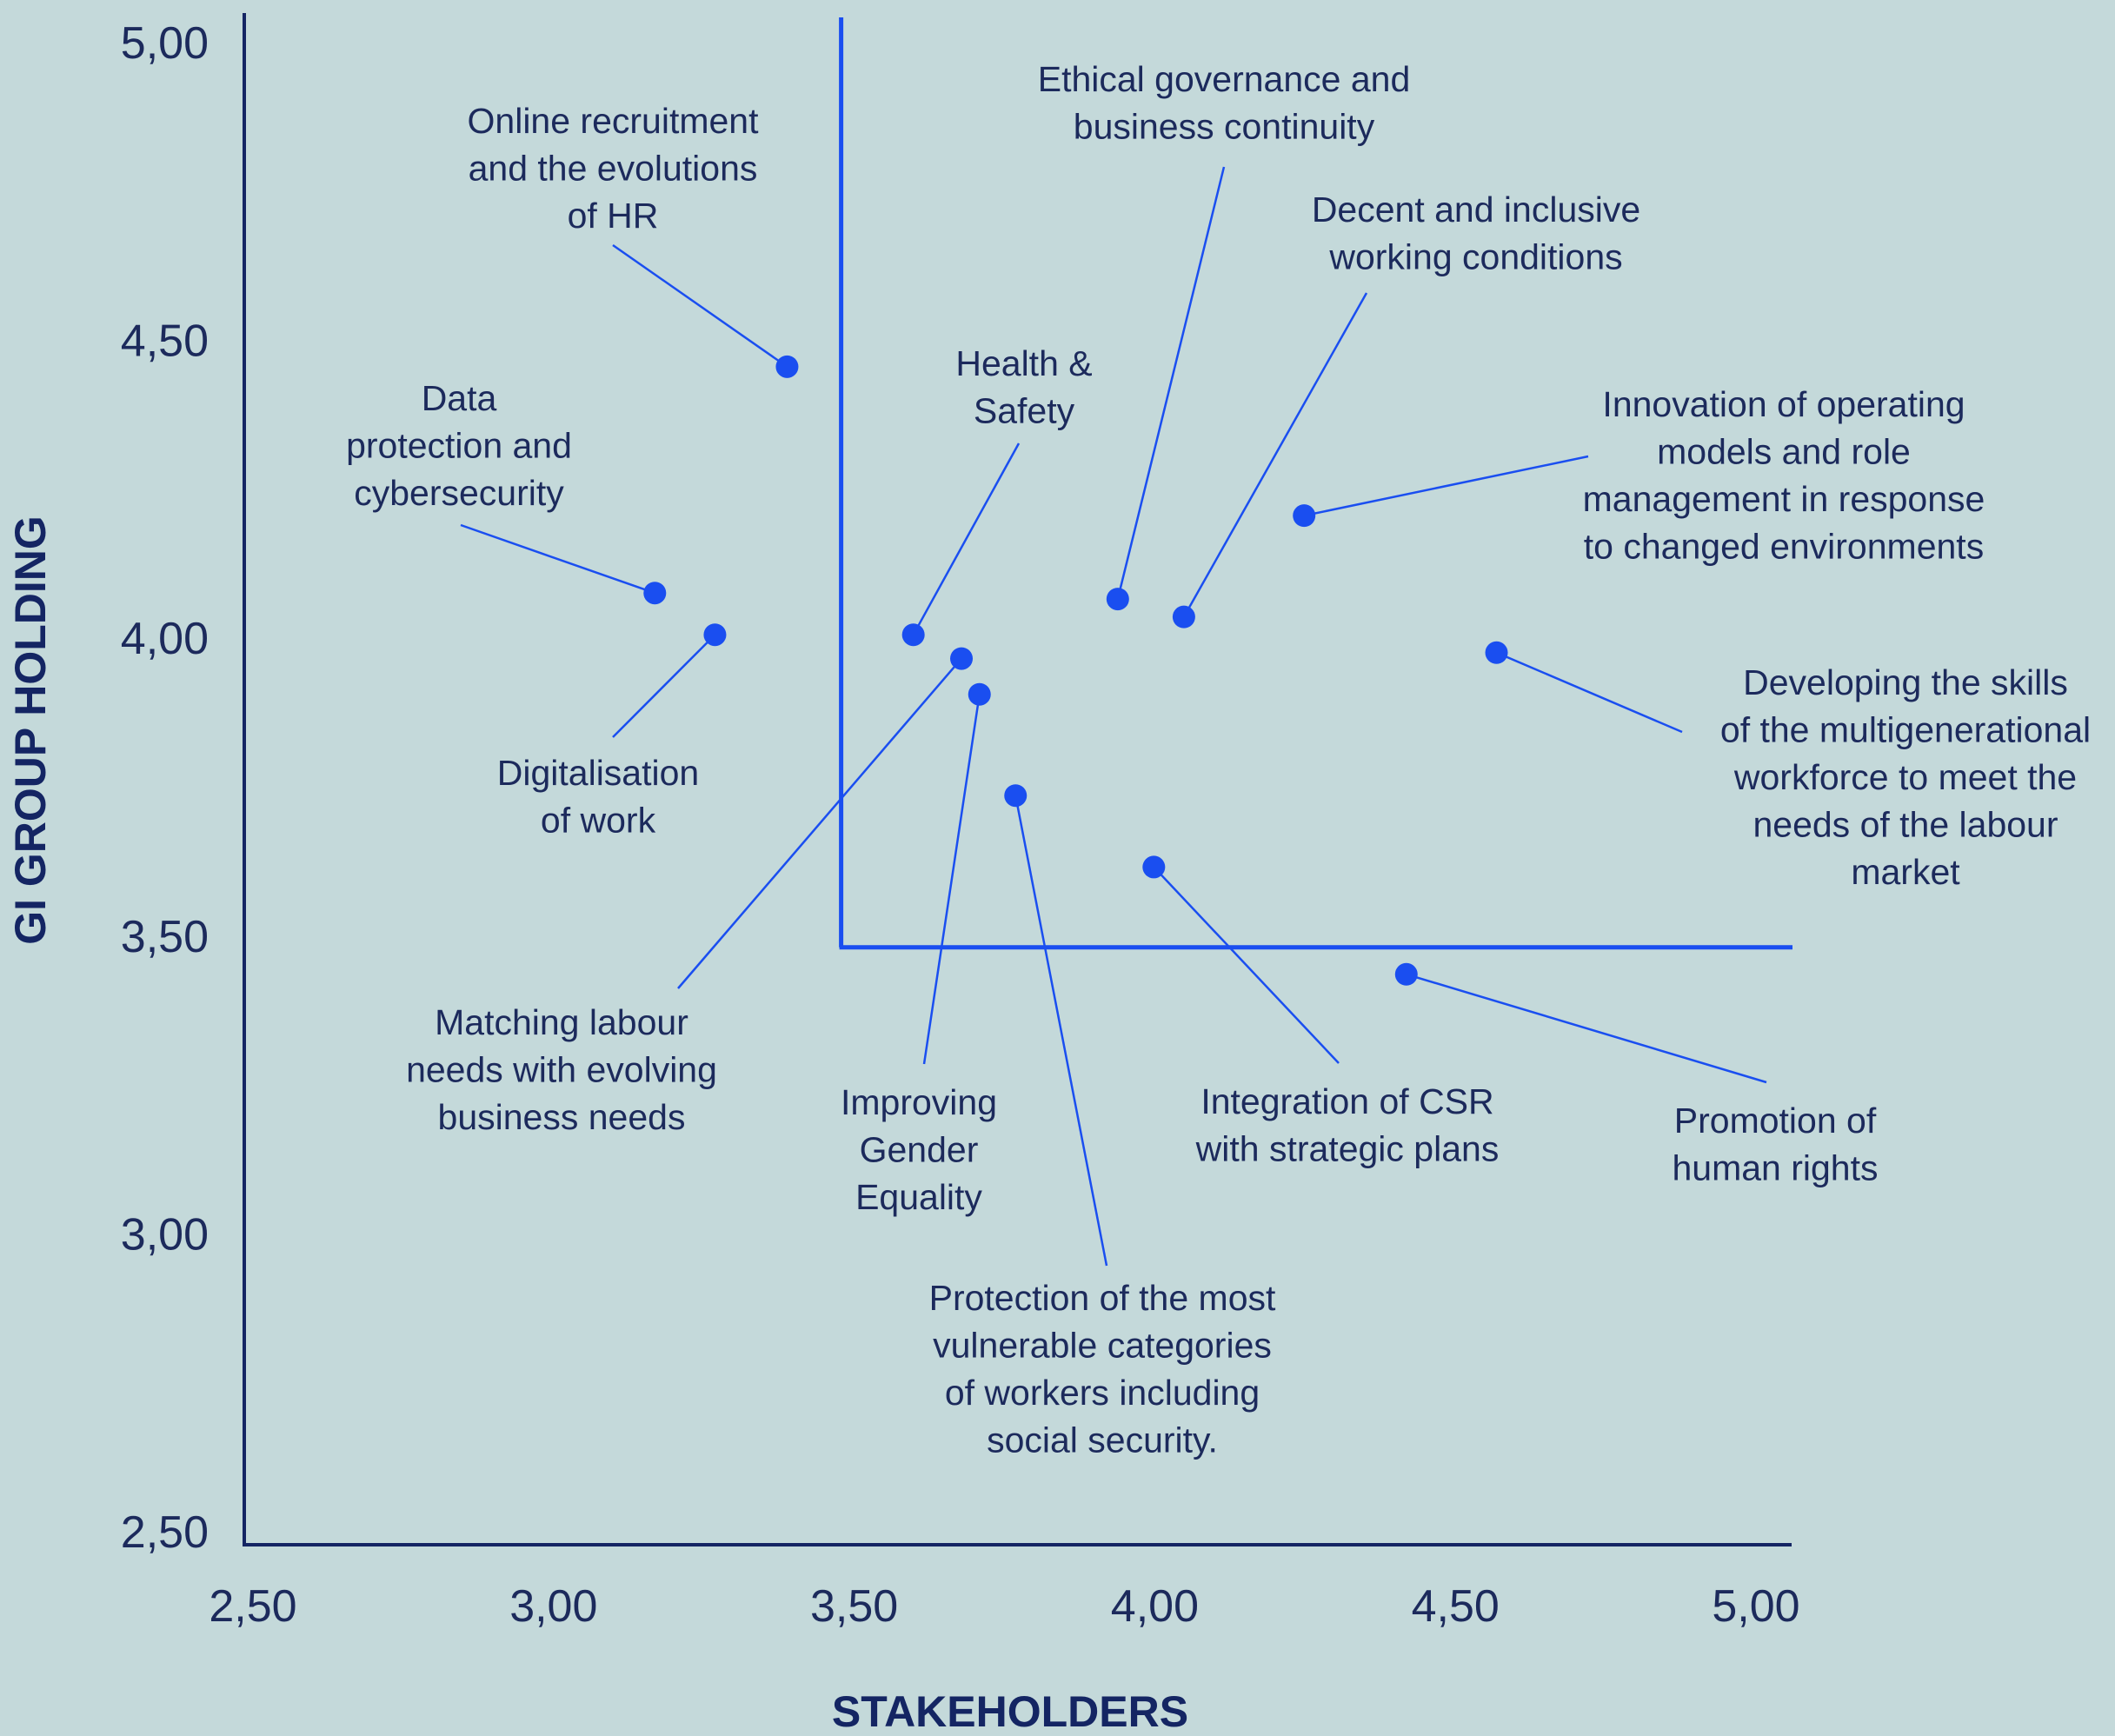 The height and width of the screenshot is (1736, 2115). What do you see at coordinates (1347, 1125) in the screenshot?
I see `point-label: Integration of CSR with strategic plans` at bounding box center [1347, 1125].